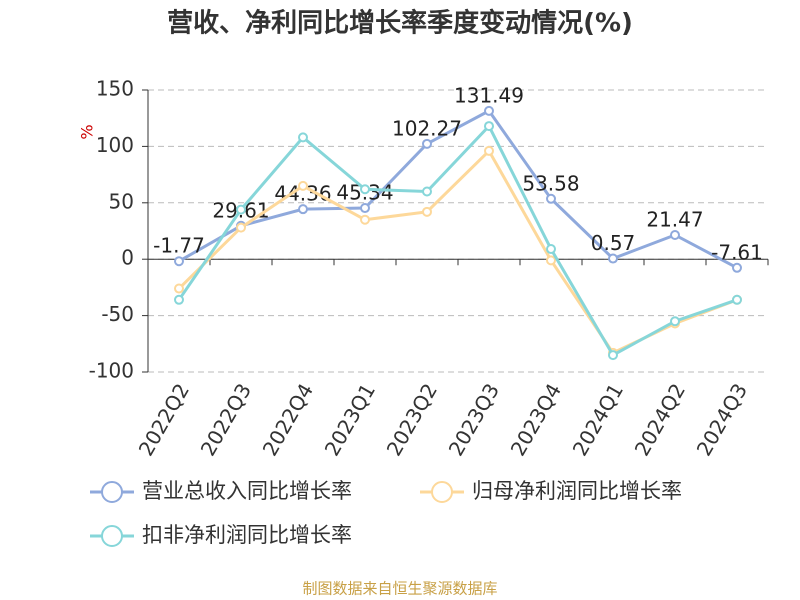 This screenshot has height=600, width=800. What do you see at coordinates (737, 252) in the screenshot?
I see `data-label: -7.61` at bounding box center [737, 252].